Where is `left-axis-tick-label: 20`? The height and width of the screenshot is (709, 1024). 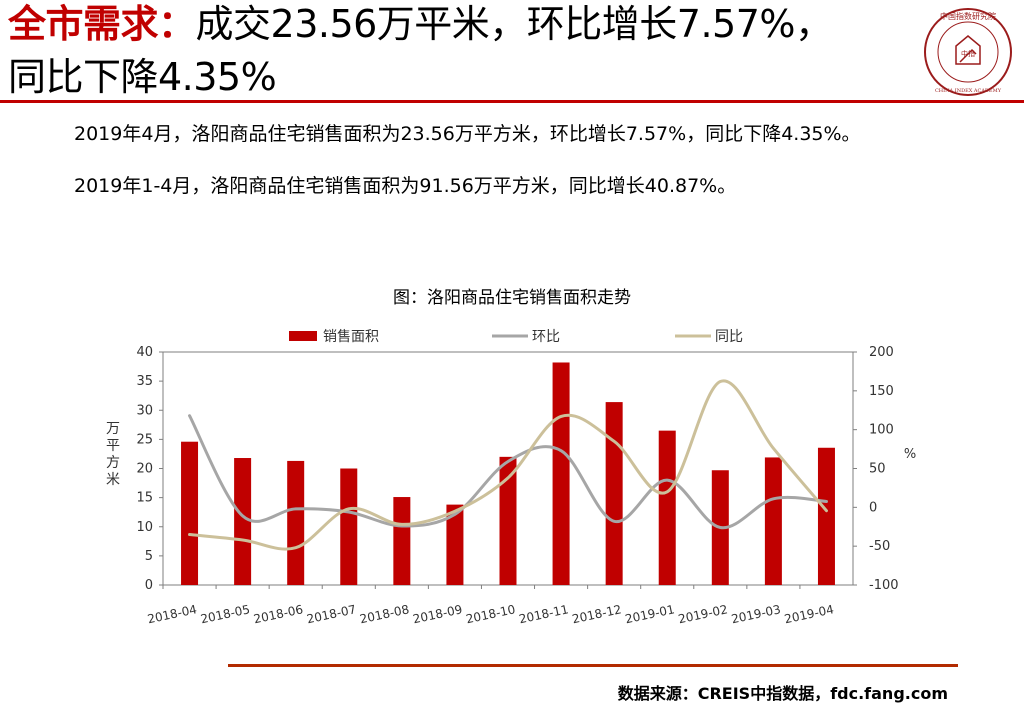
left-axis-tick-label: 20 is located at coordinates (144, 469).